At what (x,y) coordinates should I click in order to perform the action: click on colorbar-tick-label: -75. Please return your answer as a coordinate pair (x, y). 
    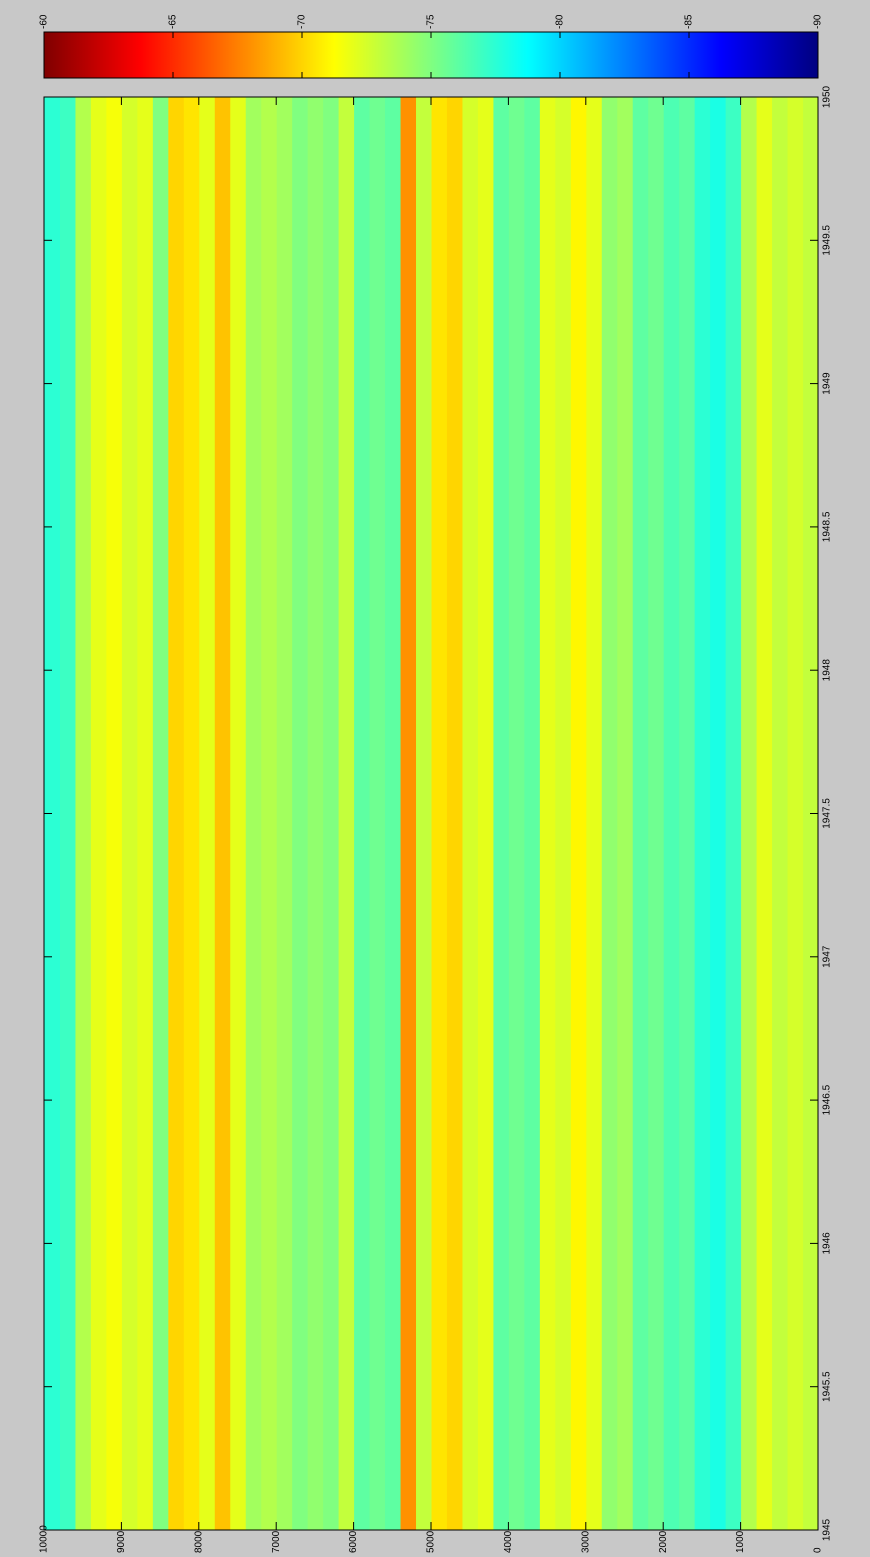
    Looking at the image, I should click on (431, 21).